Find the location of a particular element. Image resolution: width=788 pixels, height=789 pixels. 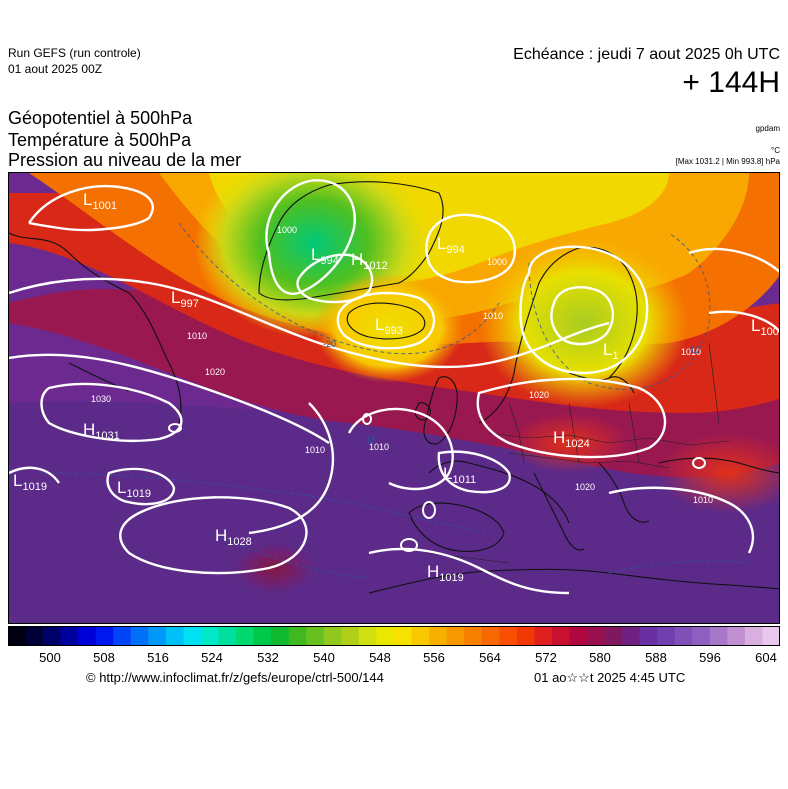

coast-canada is located at coordinates (95, 328).